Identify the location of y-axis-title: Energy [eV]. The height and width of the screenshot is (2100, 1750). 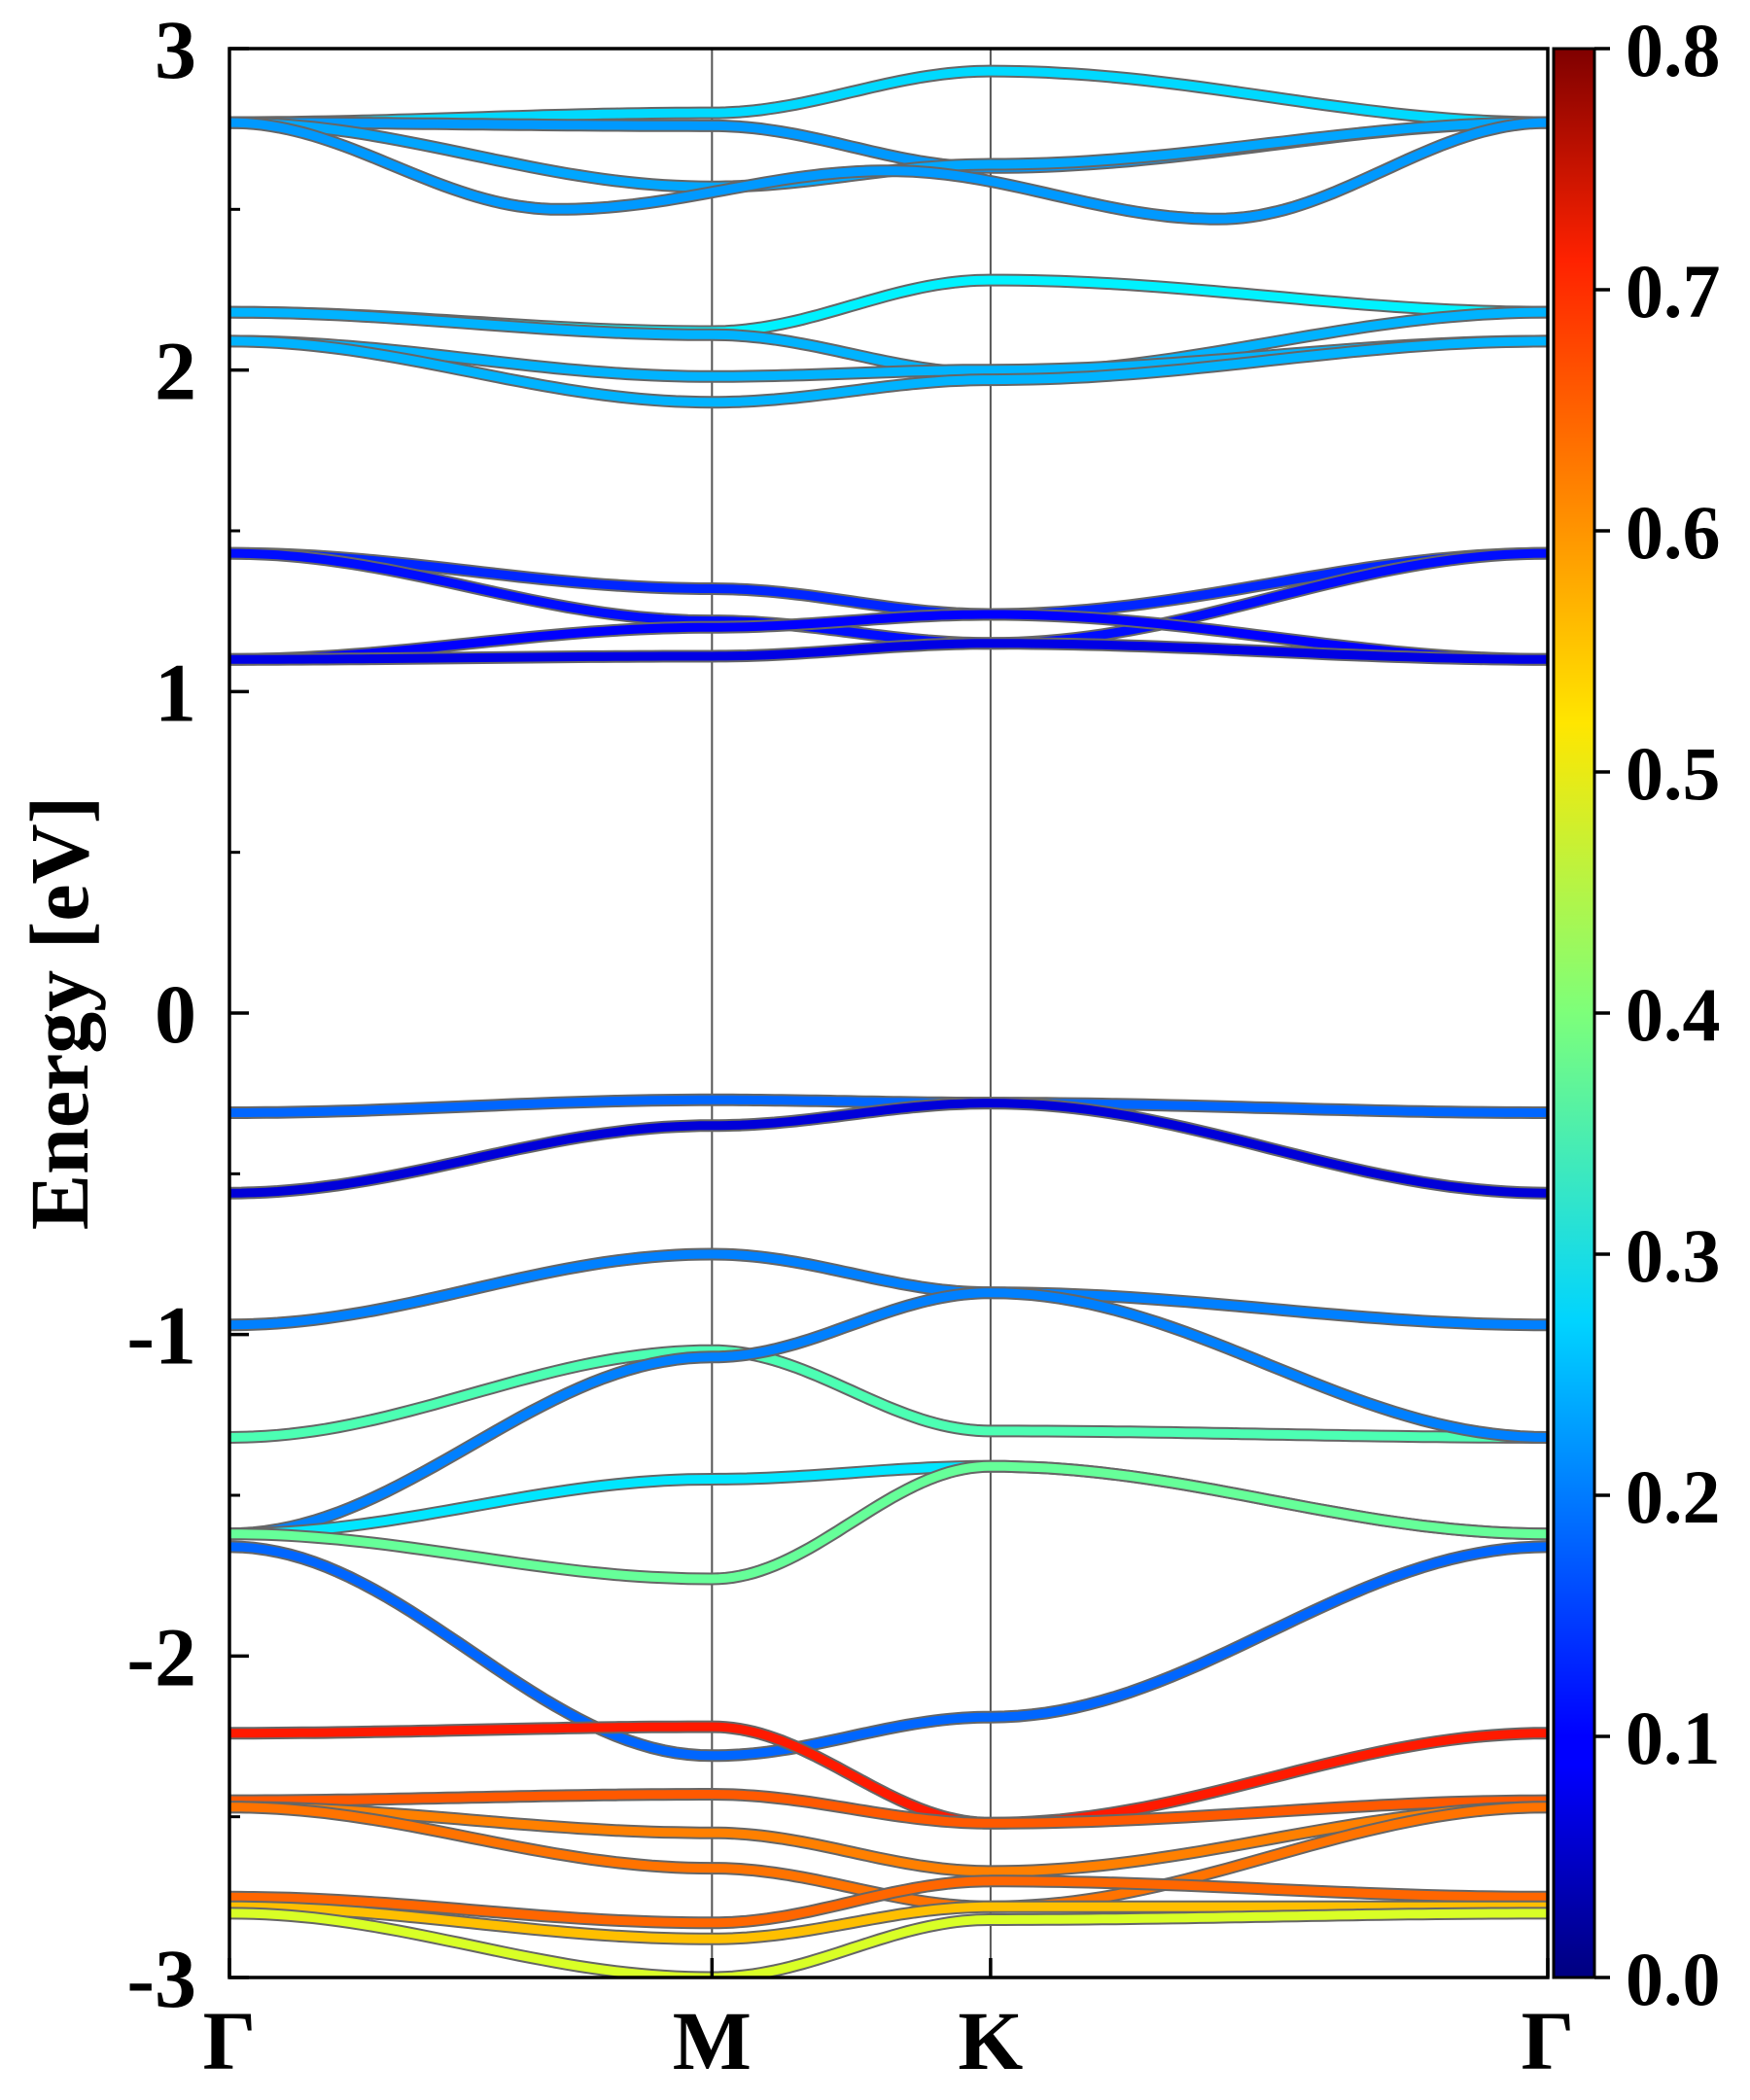
(59, 1013).